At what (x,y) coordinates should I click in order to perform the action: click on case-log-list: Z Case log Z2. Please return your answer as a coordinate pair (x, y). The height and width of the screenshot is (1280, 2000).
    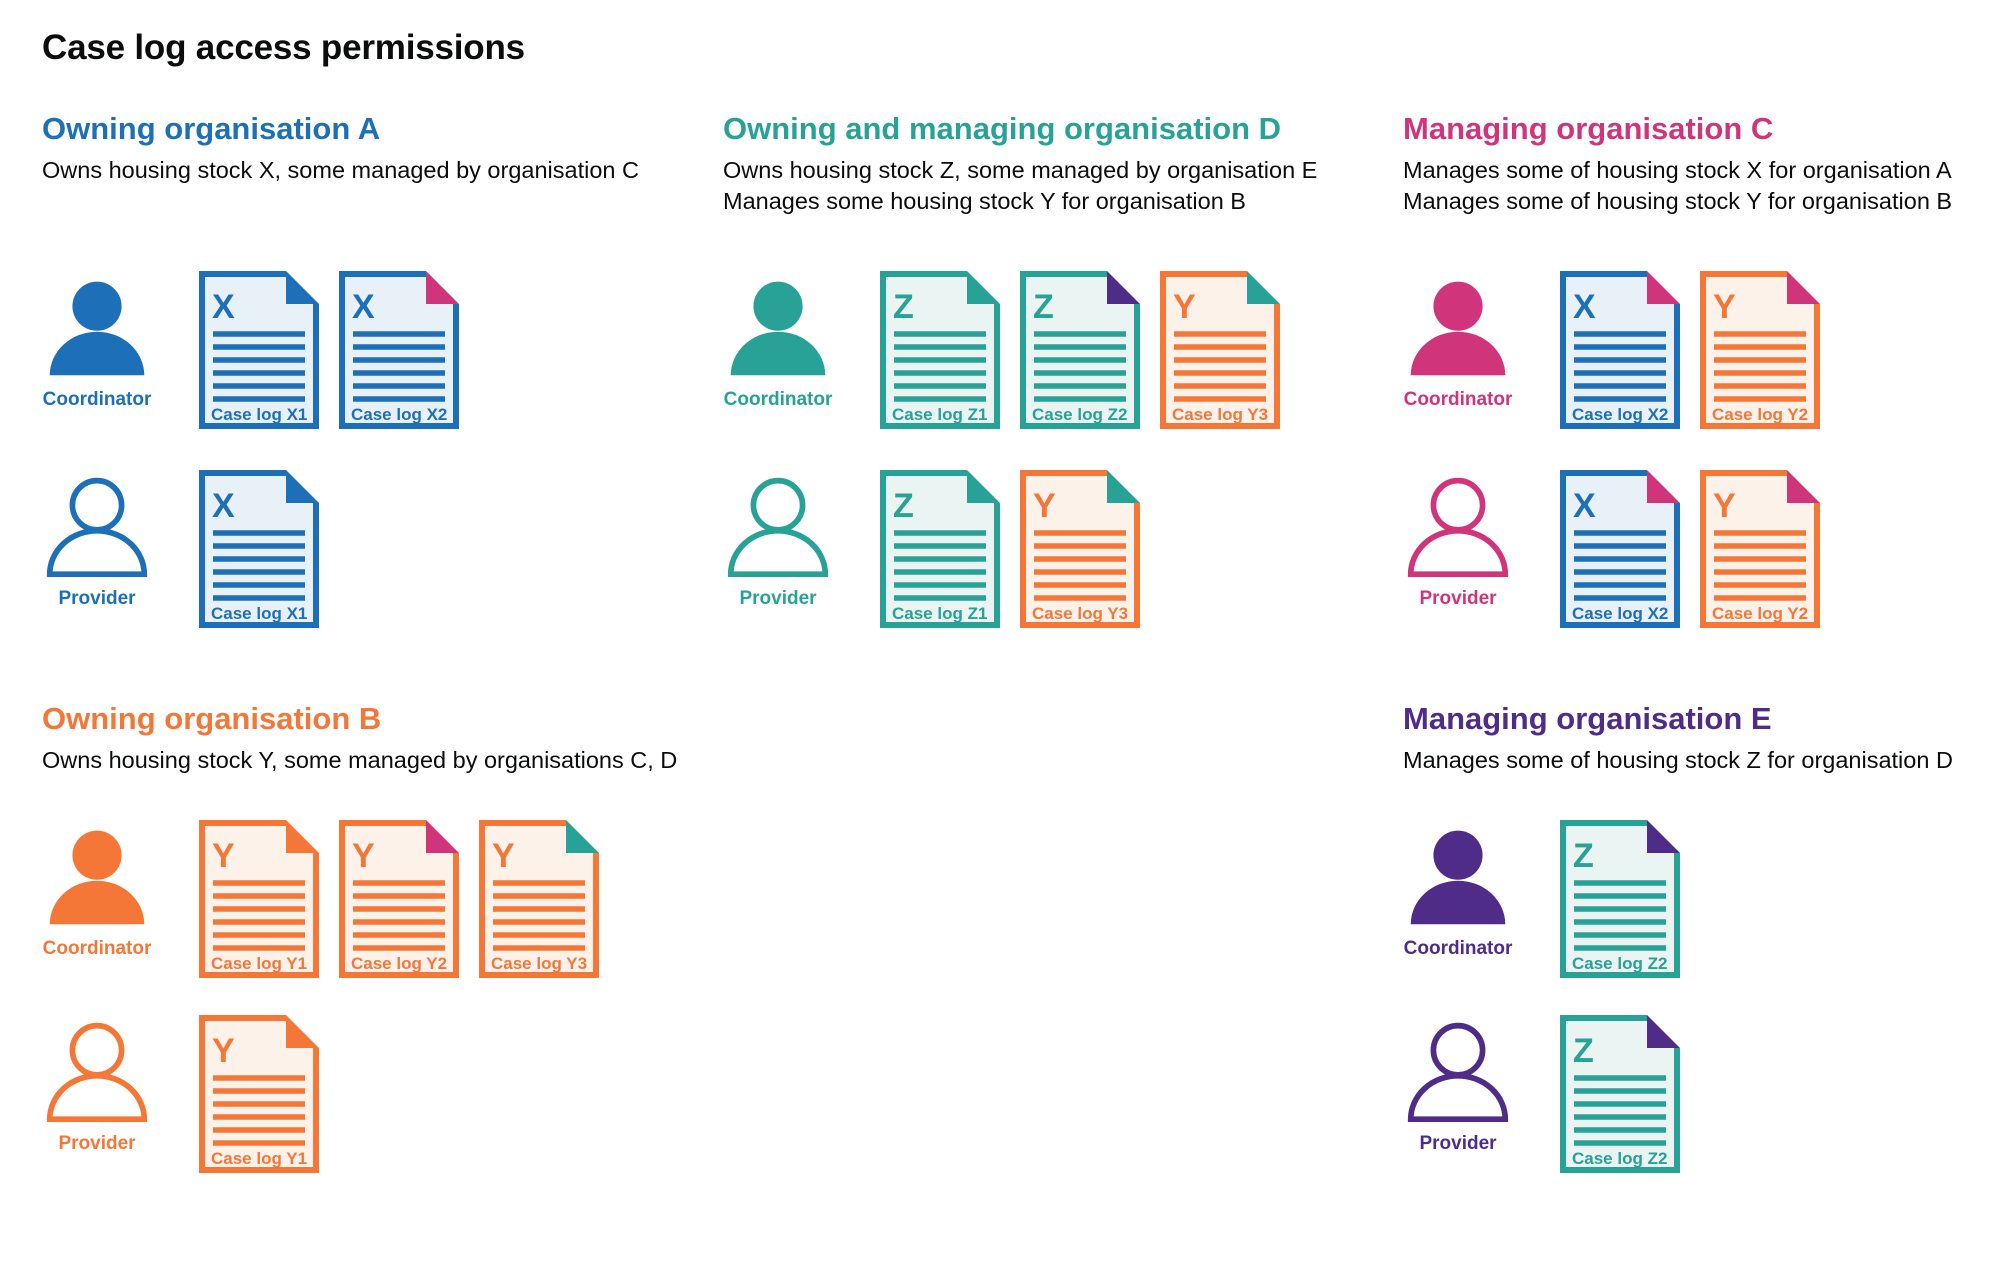
    Looking at the image, I should click on (1620, 899).